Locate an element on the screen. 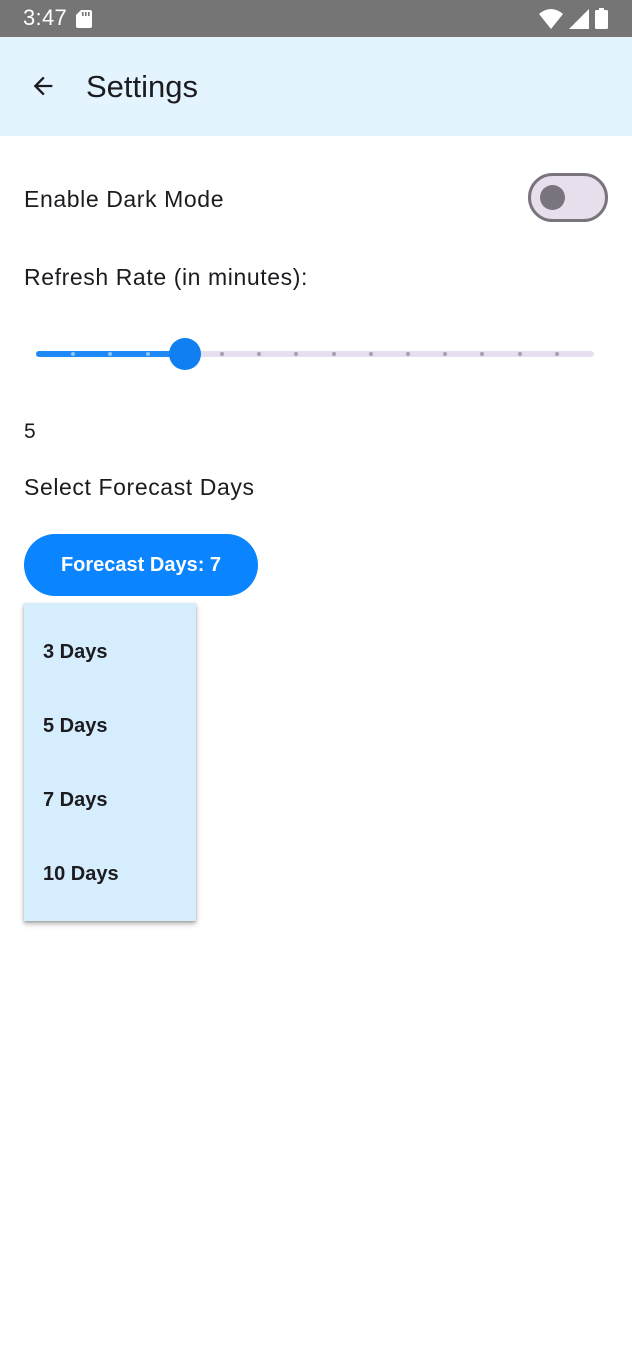 This screenshot has height=1362, width=632. status-time: 3:47 is located at coordinates (45, 17).